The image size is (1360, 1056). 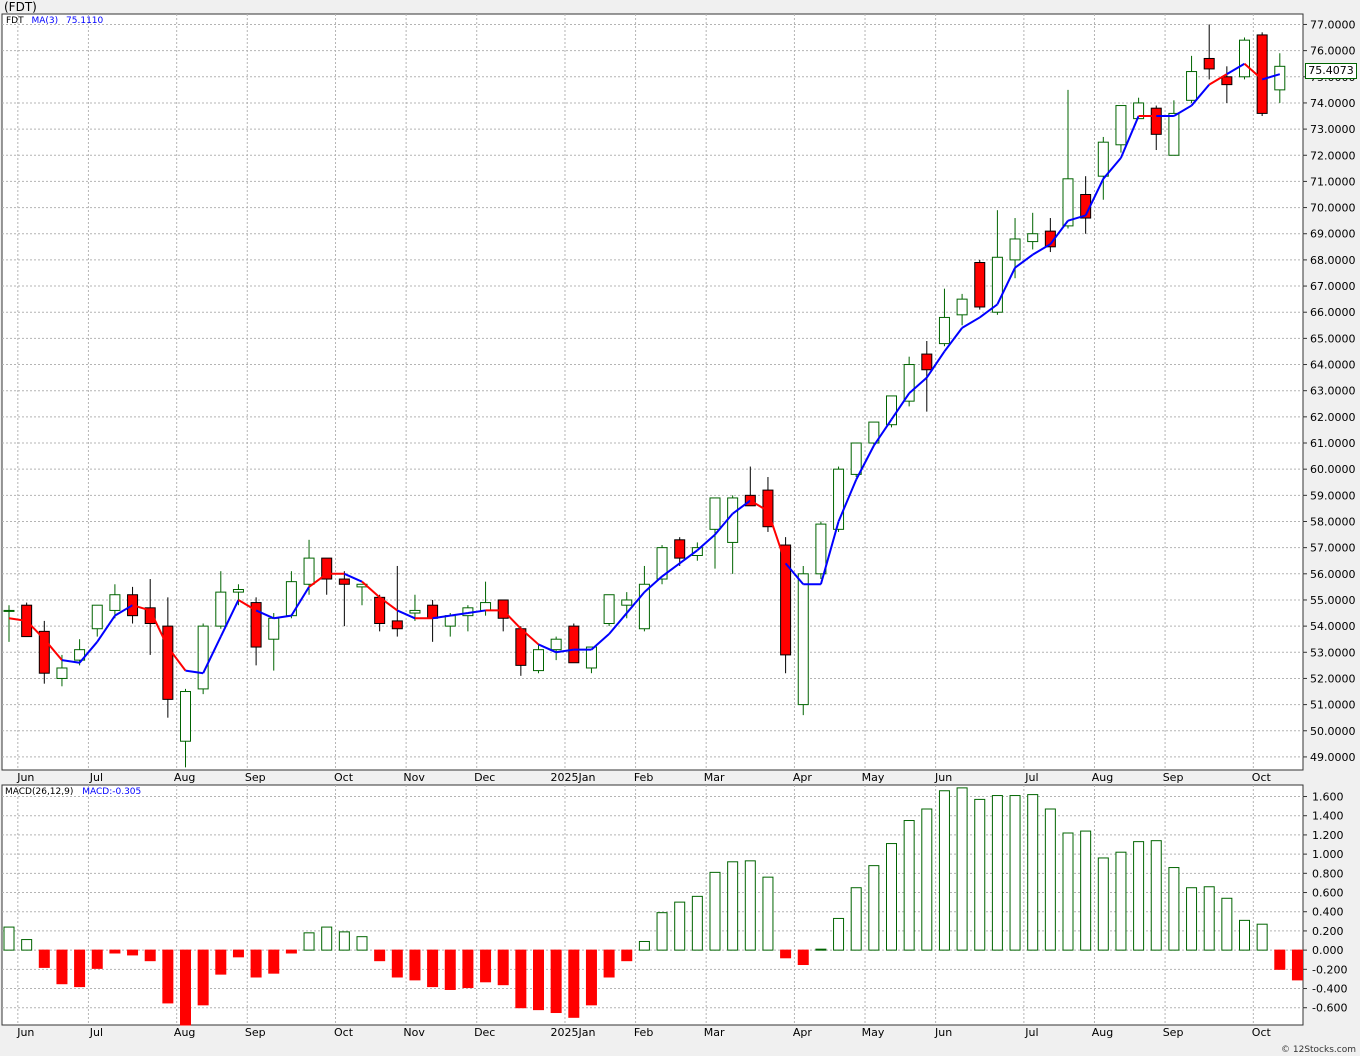 I want to click on month-label: Aug, so click(x=184, y=777).